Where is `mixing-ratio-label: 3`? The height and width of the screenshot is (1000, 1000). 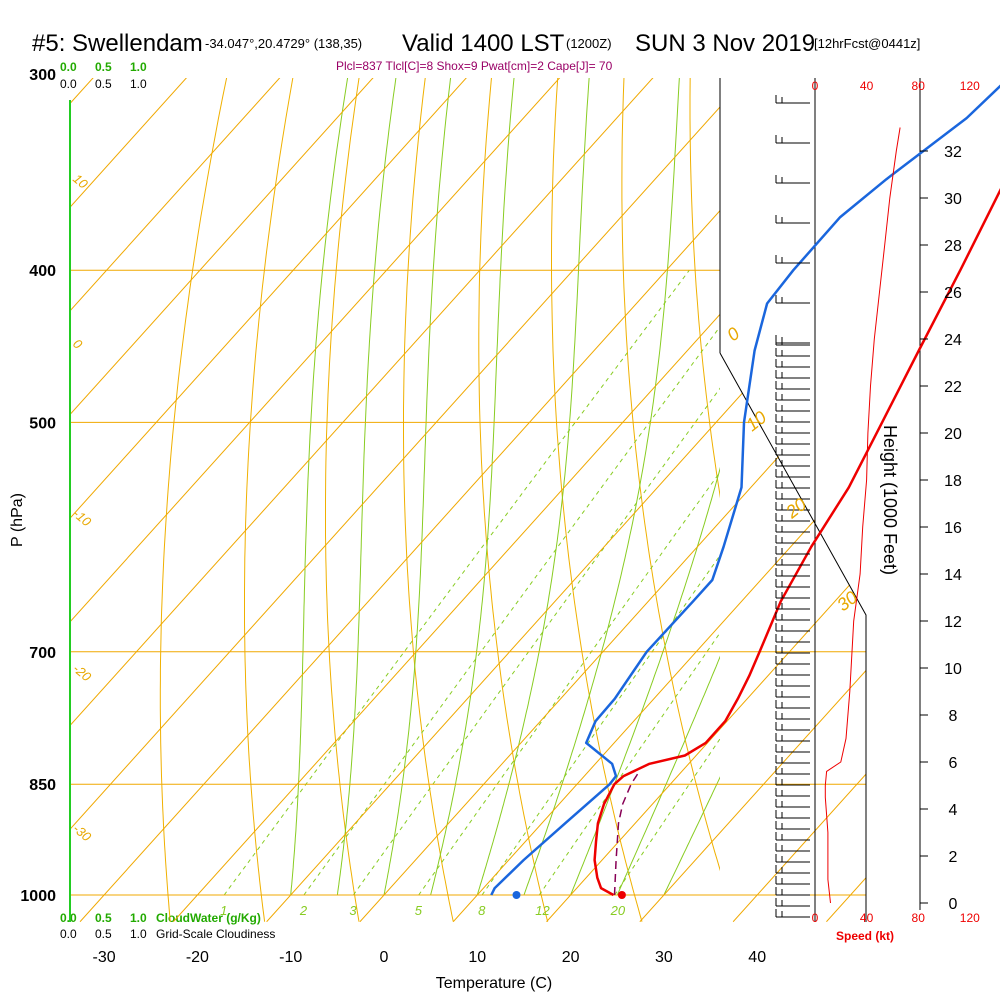 mixing-ratio-label: 3 is located at coordinates (353, 910).